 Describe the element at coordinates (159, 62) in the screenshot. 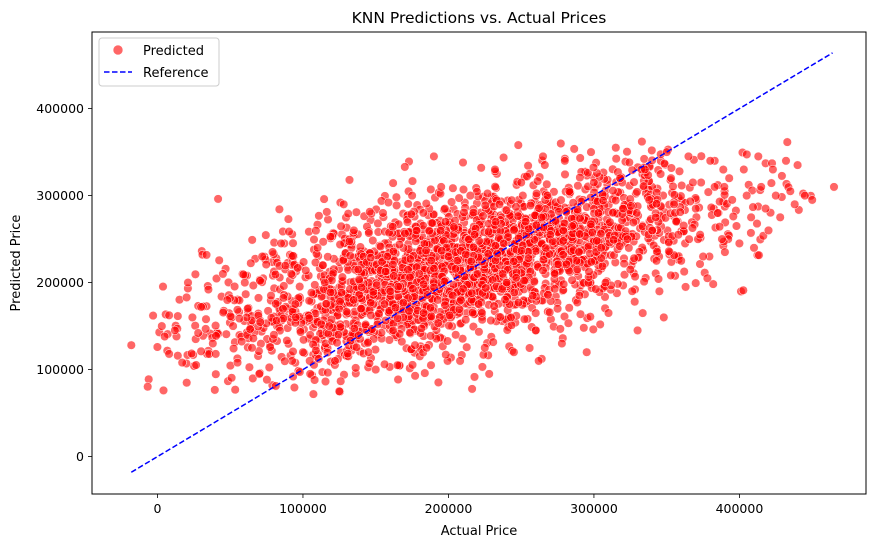

I see `legend: Predicted Reference` at that location.